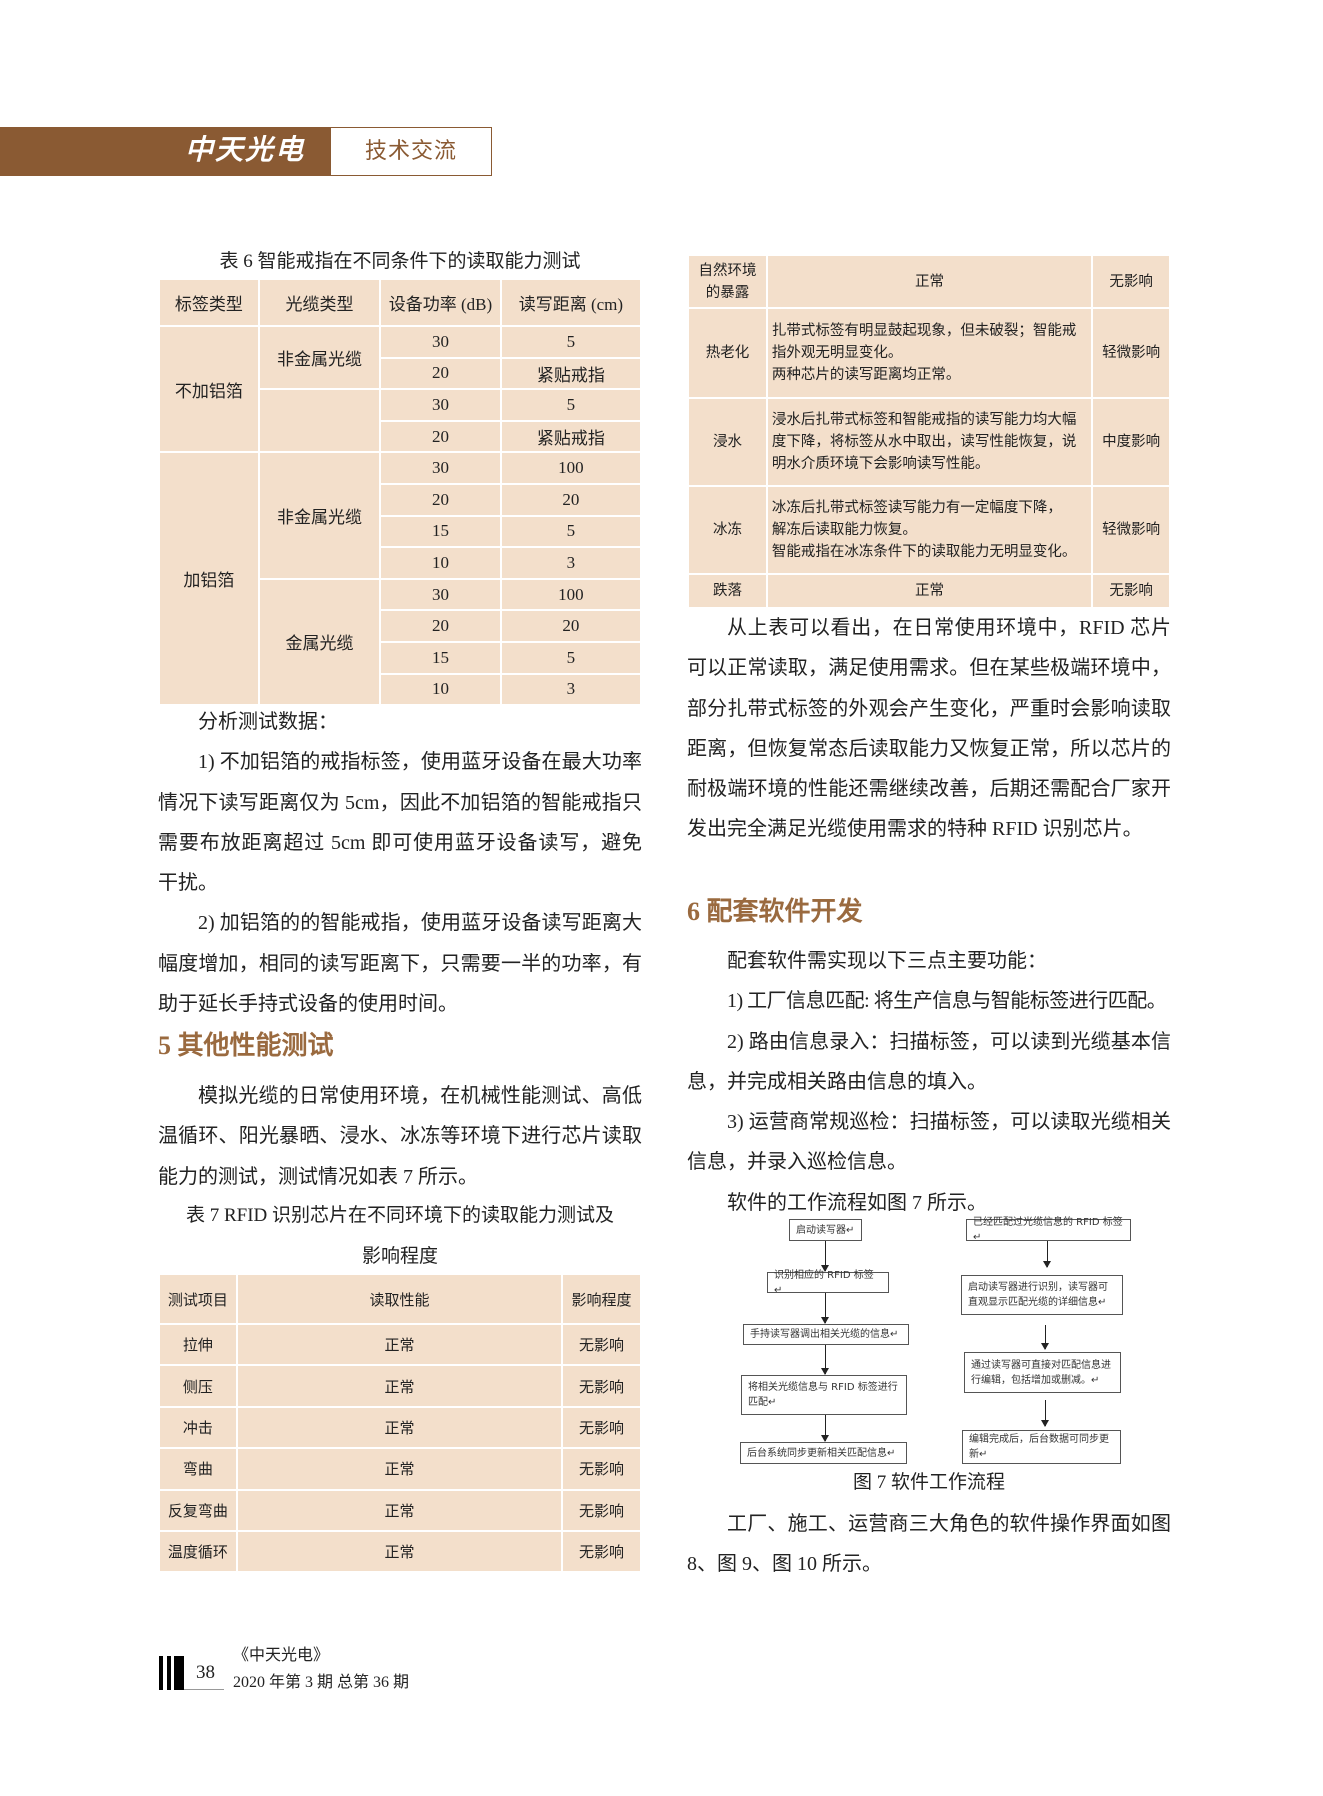 Image resolution: width=1323 pixels, height=1796 pixels. I want to click on table-row: 跌落 正常 无影响, so click(929, 591).